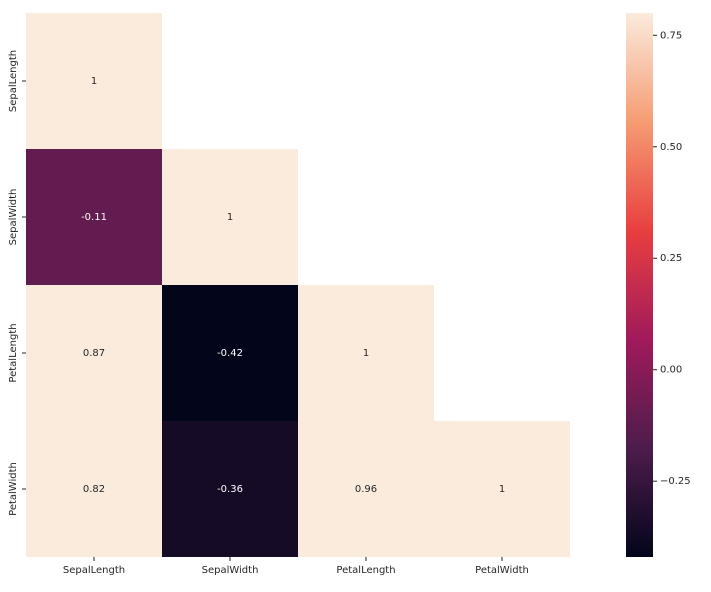 This screenshot has height=592, width=711. I want to click on x-tick-label: SepalWidth, so click(230, 570).